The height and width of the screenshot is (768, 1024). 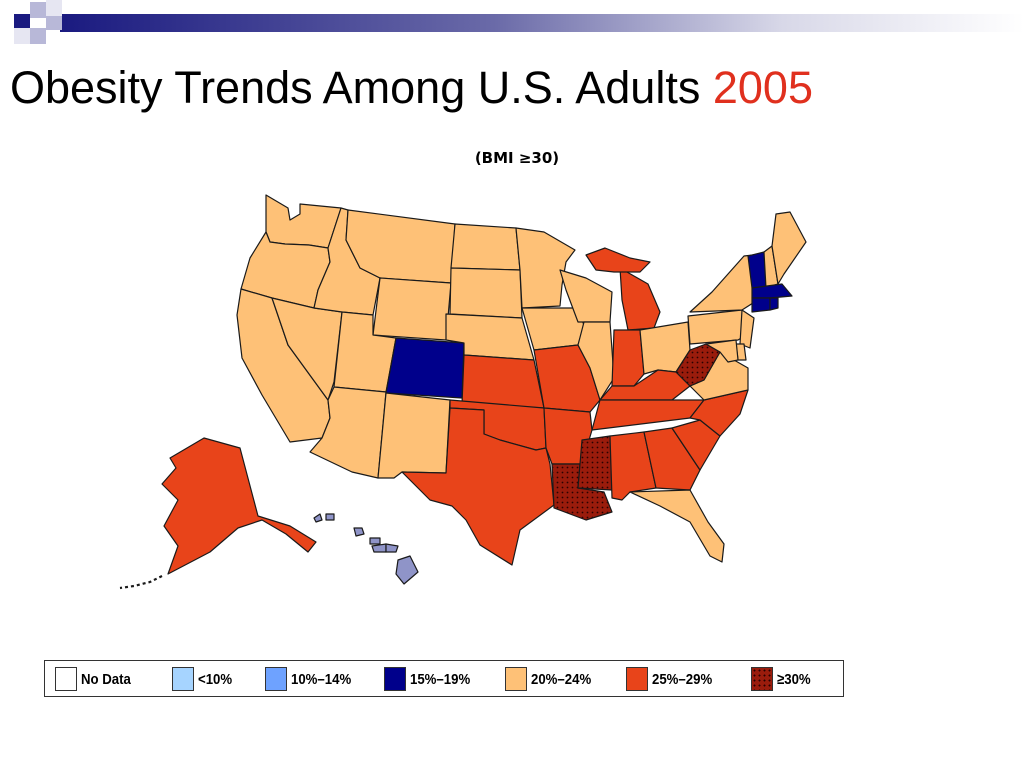 I want to click on legend-item-ge30: ≥30%, so click(x=783, y=679).